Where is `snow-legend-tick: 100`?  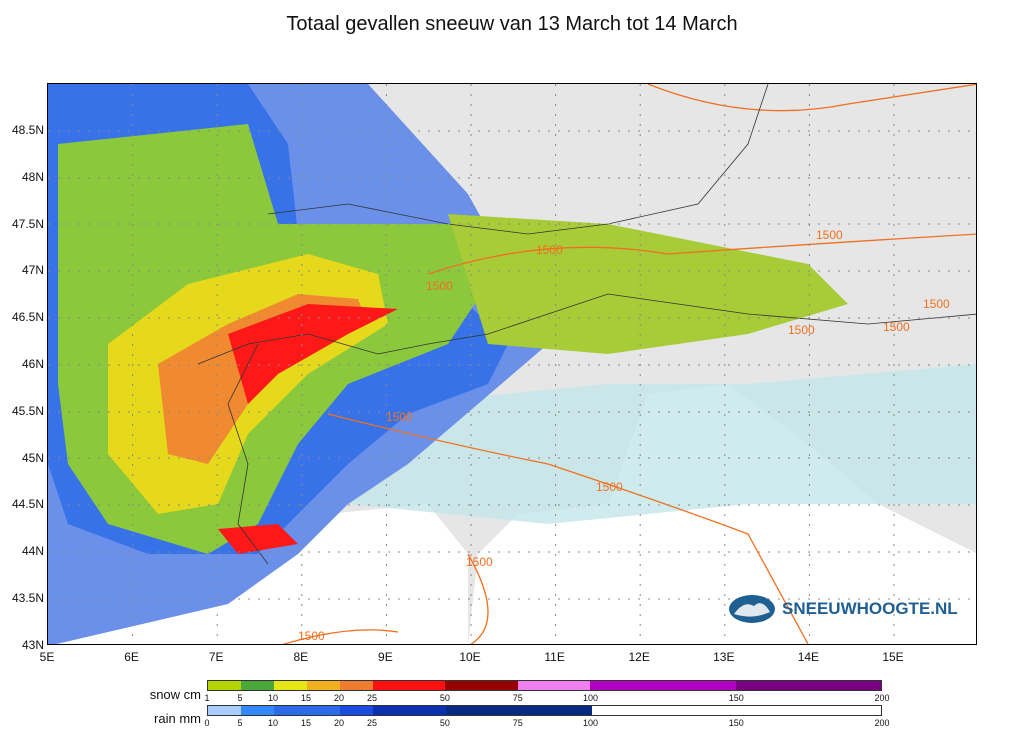
snow-legend-tick: 100 is located at coordinates (591, 698).